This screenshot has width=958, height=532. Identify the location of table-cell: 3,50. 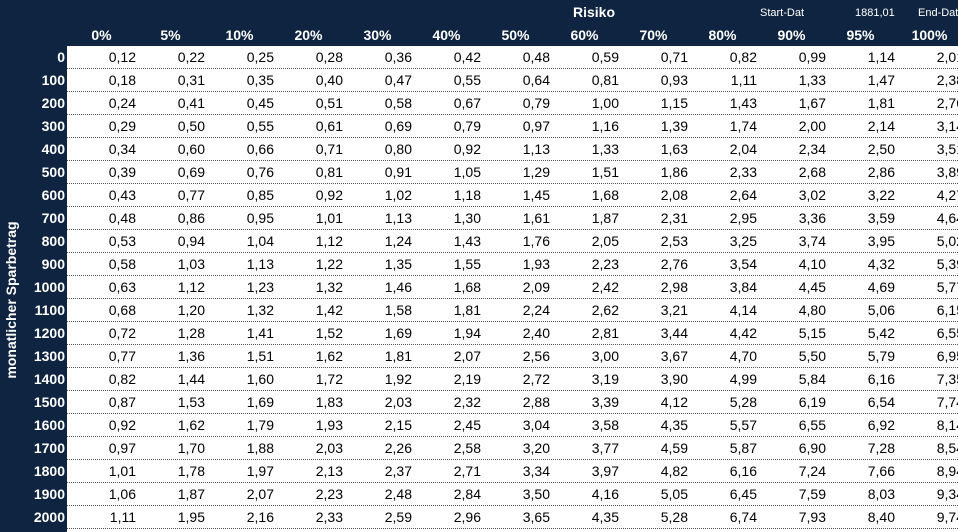
(536, 494).